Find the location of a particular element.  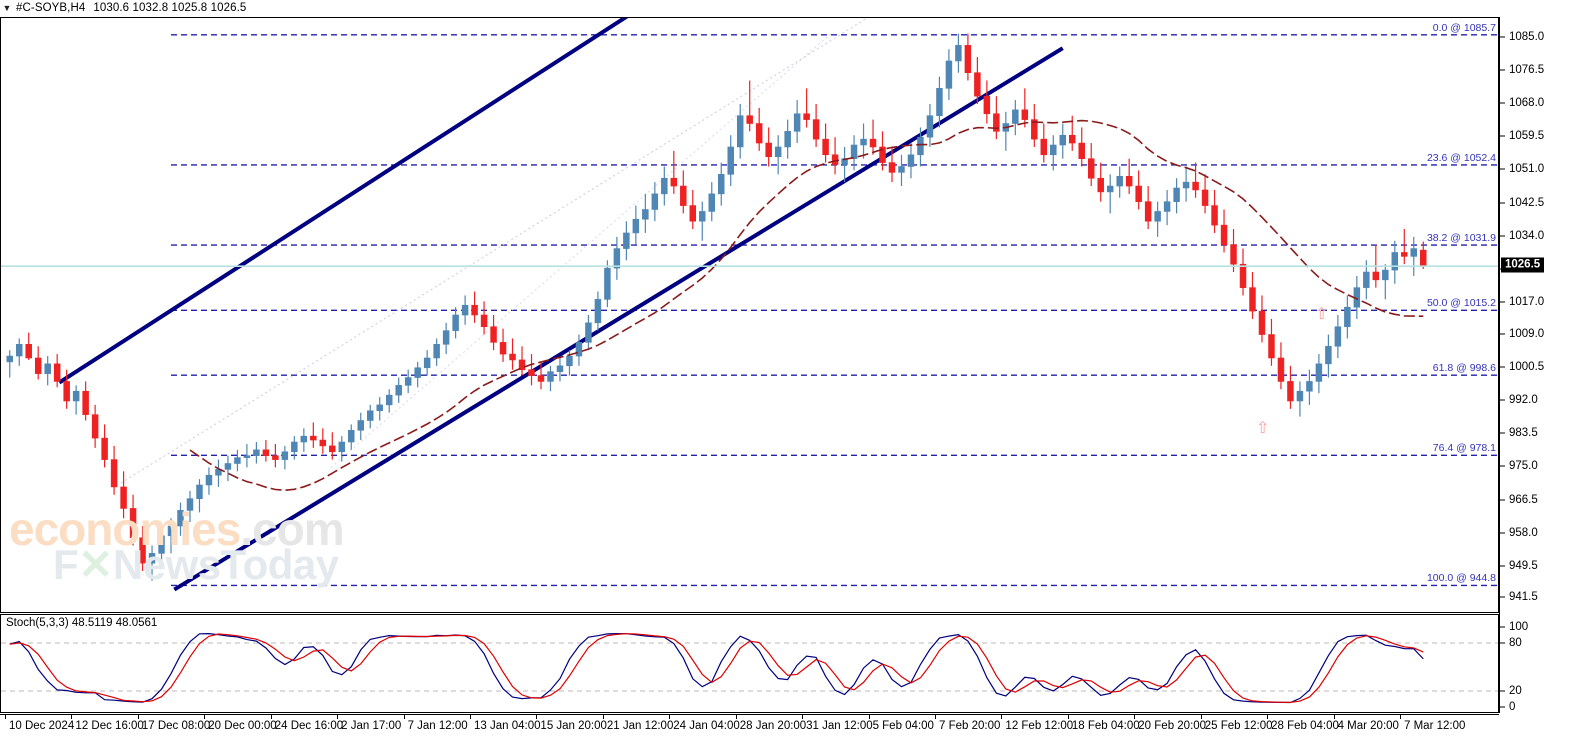

price-tick-label: 1076.5 is located at coordinates (1527, 69).